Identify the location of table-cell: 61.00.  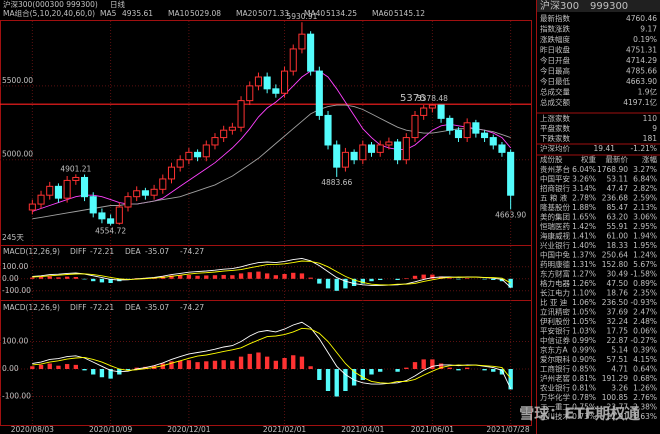
(618, 236).